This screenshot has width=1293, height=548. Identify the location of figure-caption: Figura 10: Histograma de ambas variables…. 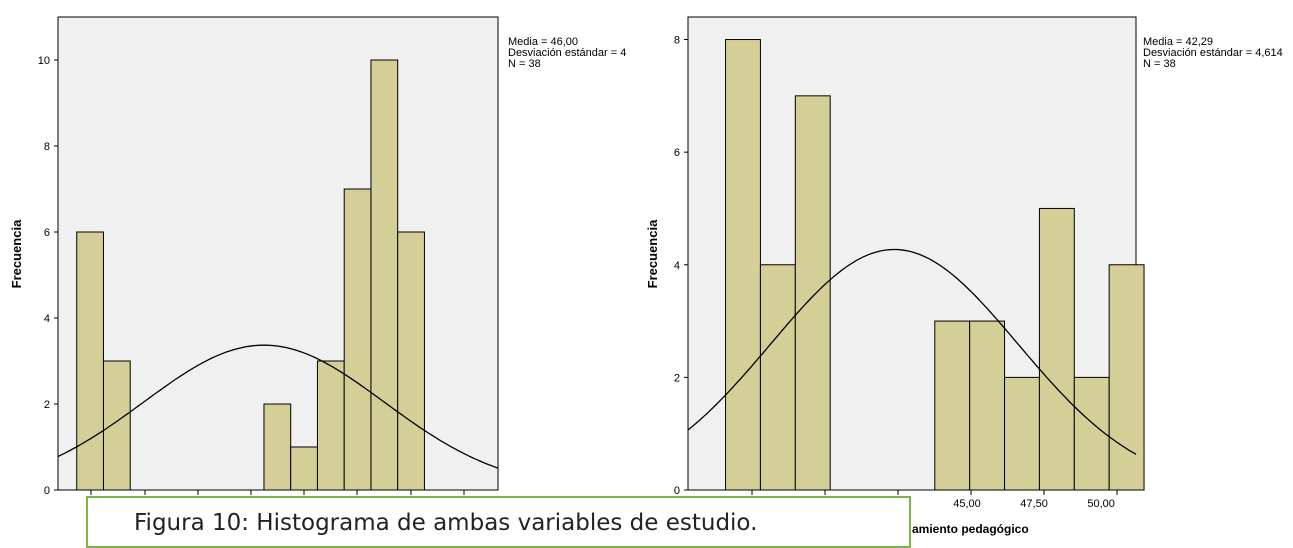
(446, 523).